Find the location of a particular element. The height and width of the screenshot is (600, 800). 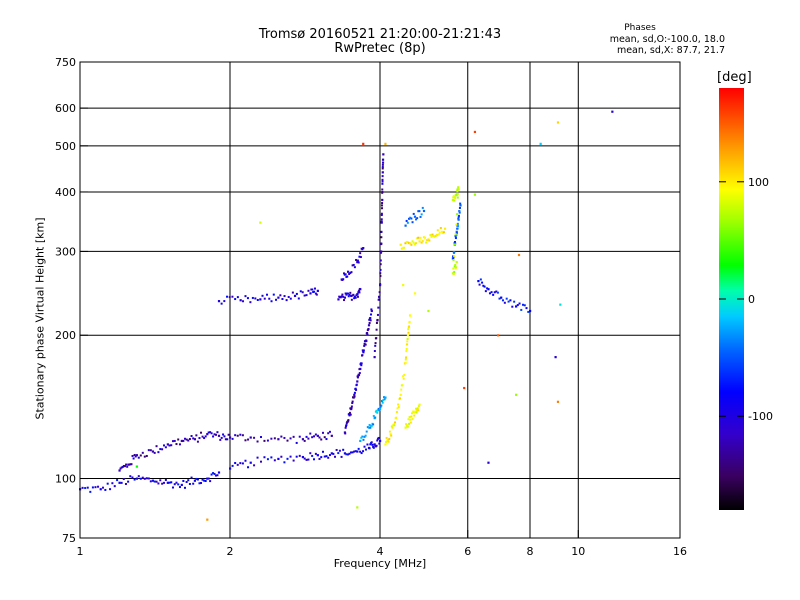

x-tick-label: 1 is located at coordinates (80, 551).